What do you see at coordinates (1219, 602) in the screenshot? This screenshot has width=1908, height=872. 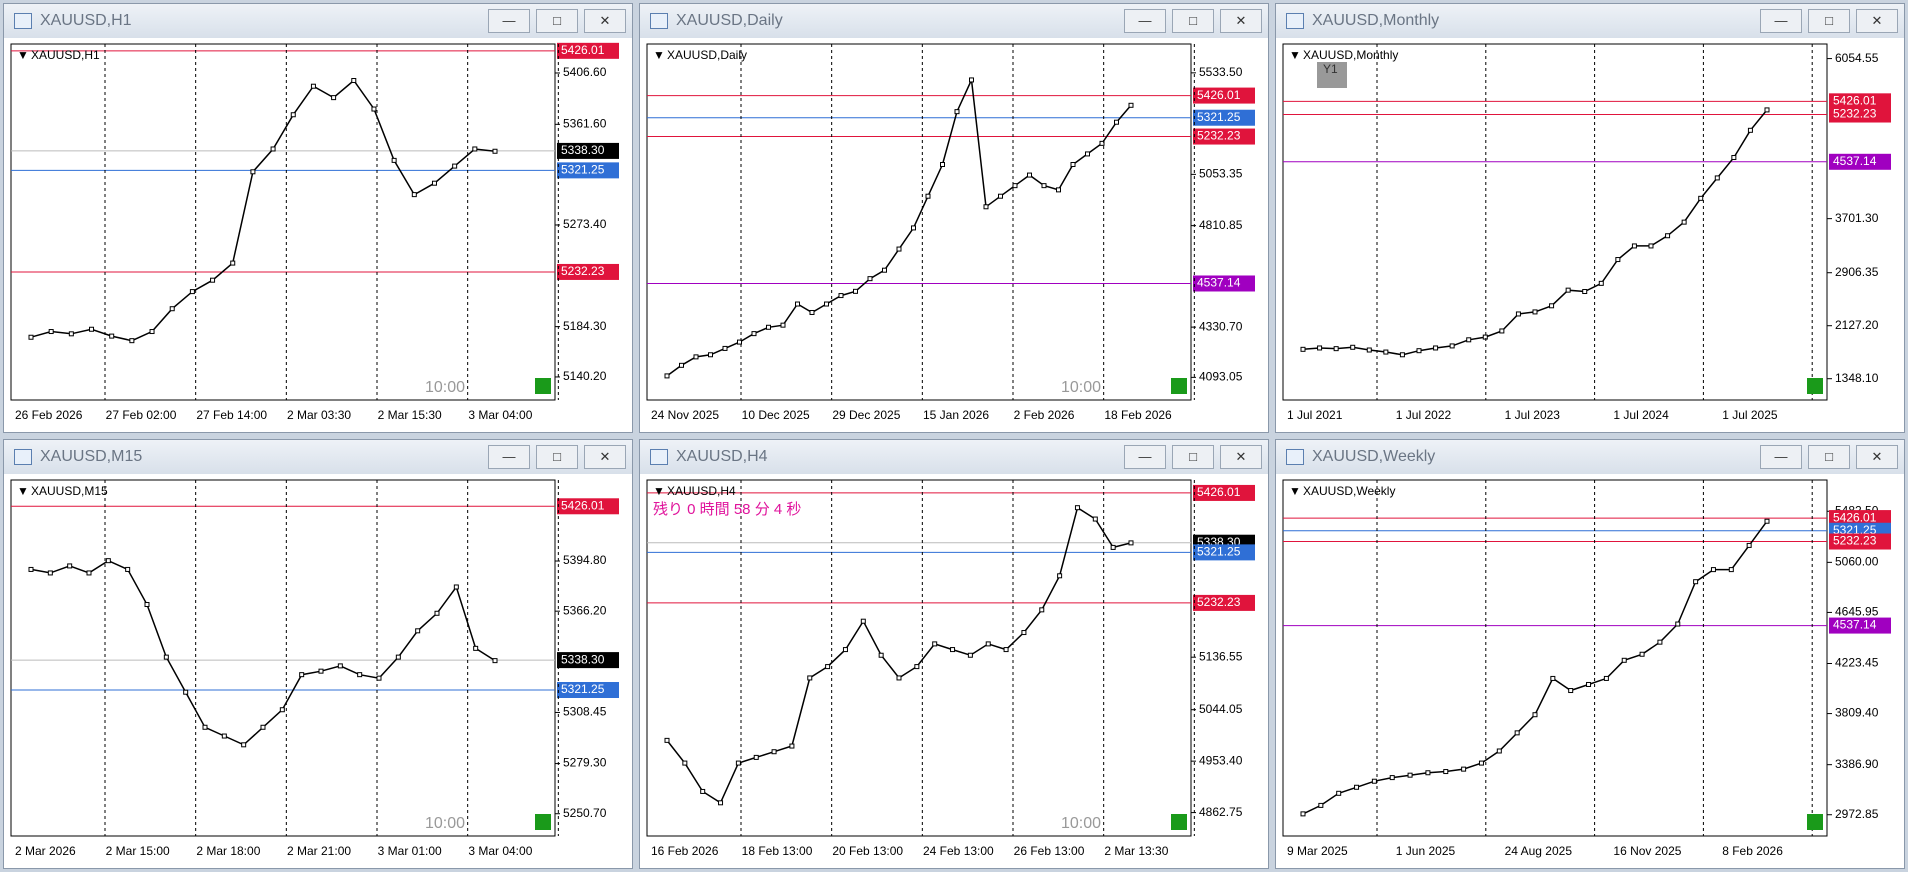 I see `price-level-label: 5232.23` at bounding box center [1219, 602].